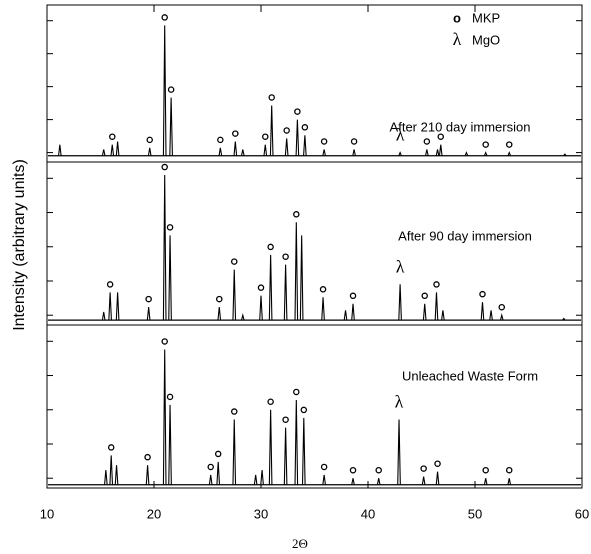 The width and height of the screenshot is (591, 554). I want to click on x-tick-label: 60, so click(582, 513).